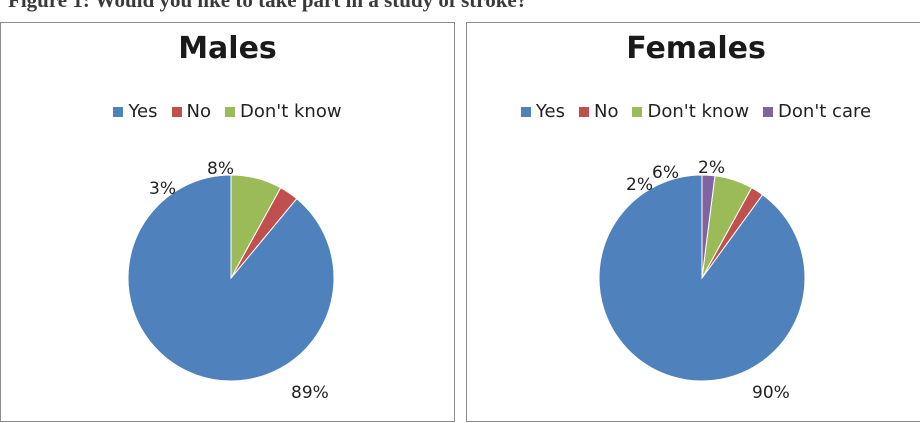 Image resolution: width=920 pixels, height=423 pixels. Describe the element at coordinates (227, 48) in the screenshot. I see `chart-title: Males` at that location.